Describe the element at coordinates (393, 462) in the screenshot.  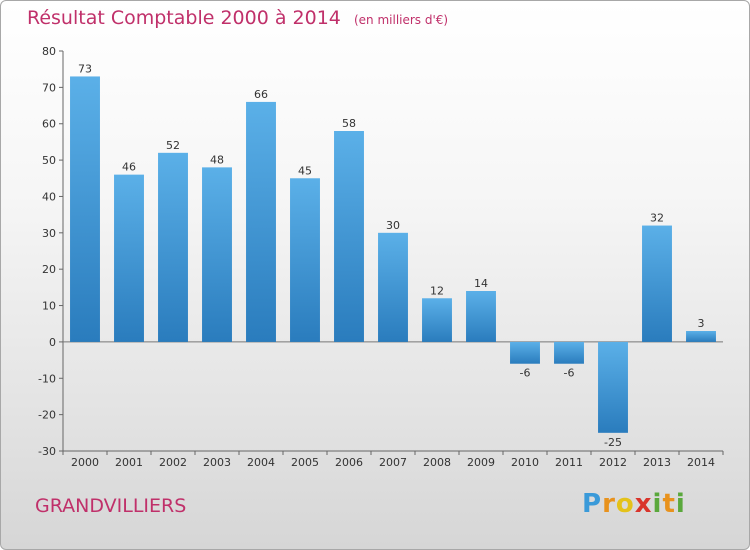
I see `x-tick-label: 2007` at that location.